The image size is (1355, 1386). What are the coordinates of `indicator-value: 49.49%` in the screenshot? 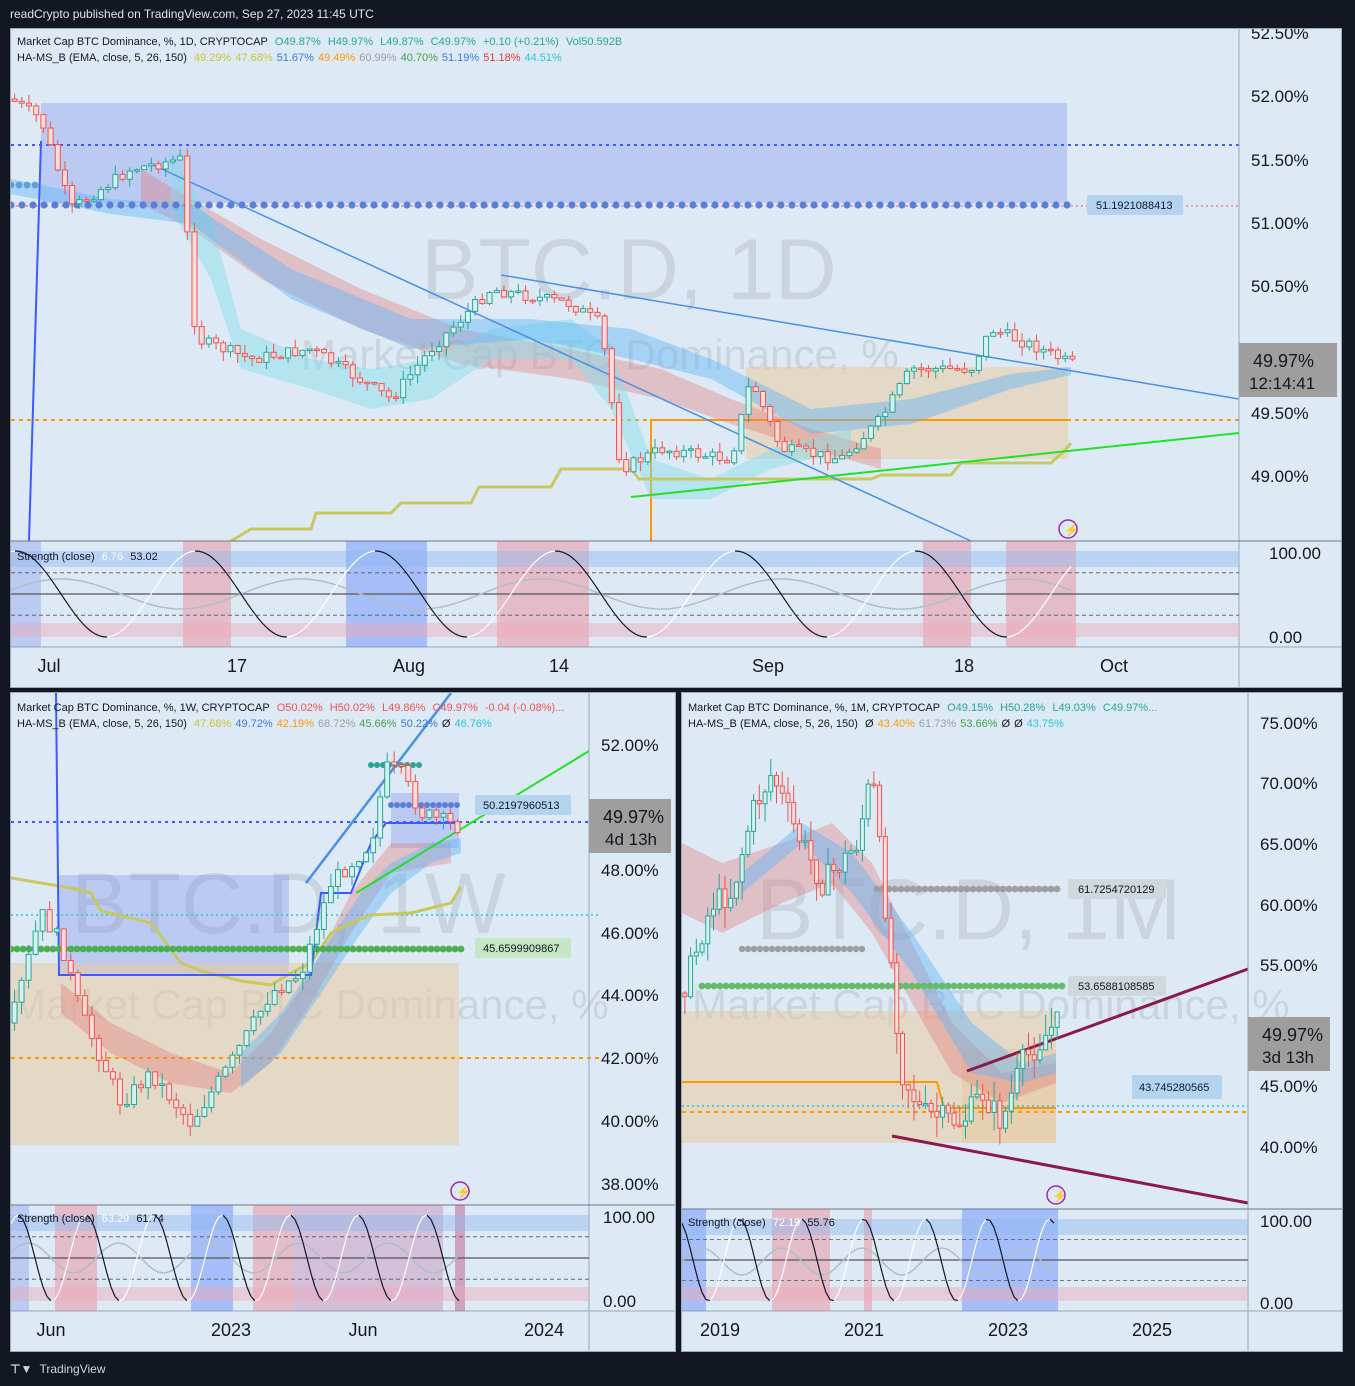 It's located at (336, 58).